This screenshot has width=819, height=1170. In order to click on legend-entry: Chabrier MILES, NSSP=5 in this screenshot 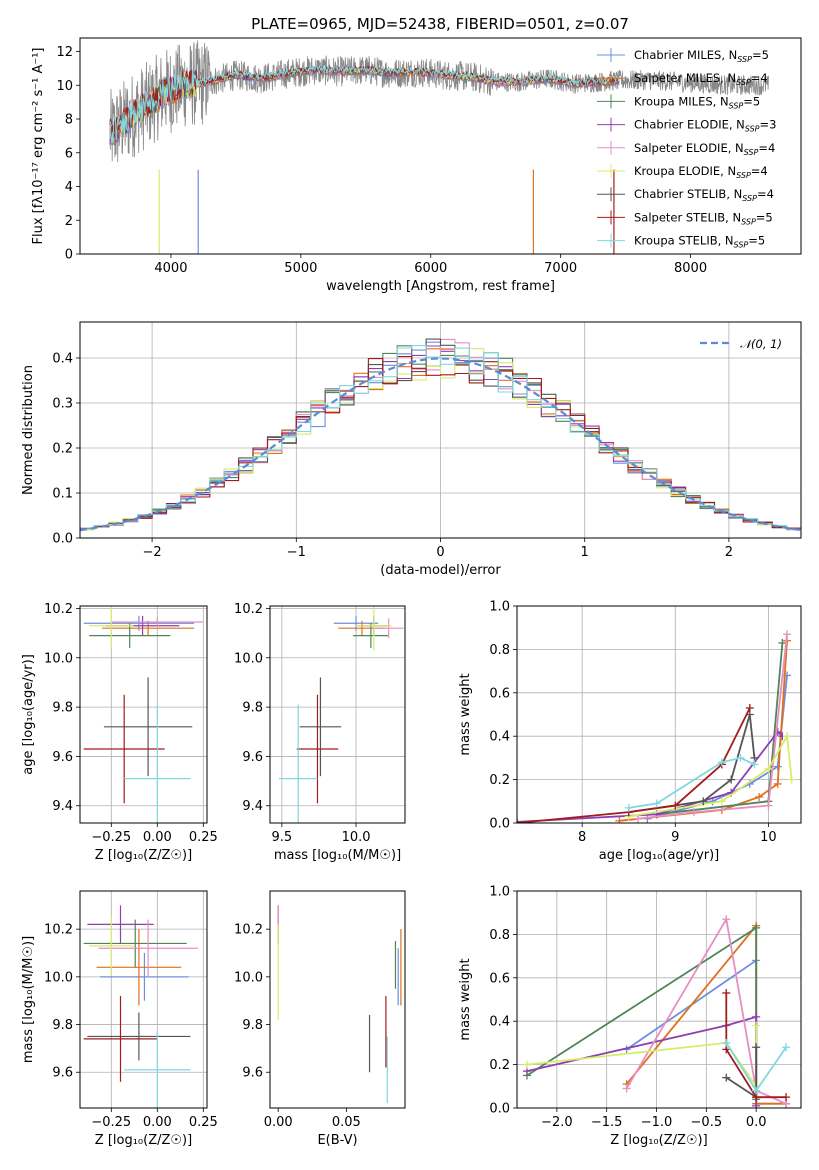, I will do `click(701, 56)`.